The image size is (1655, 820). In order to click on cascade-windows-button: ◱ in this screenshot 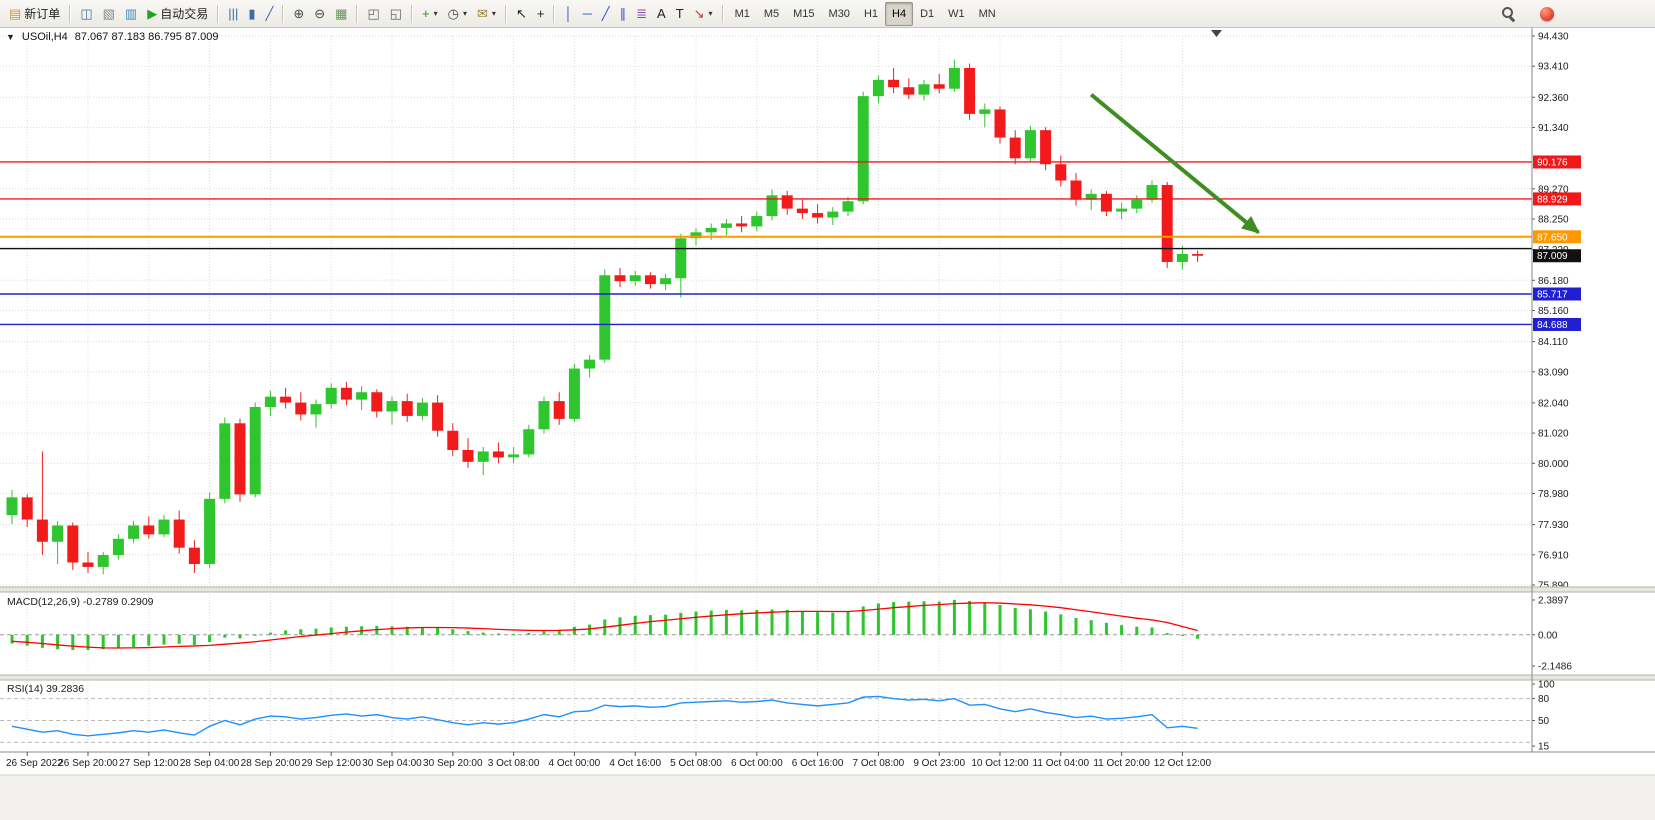, I will do `click(396, 14)`.